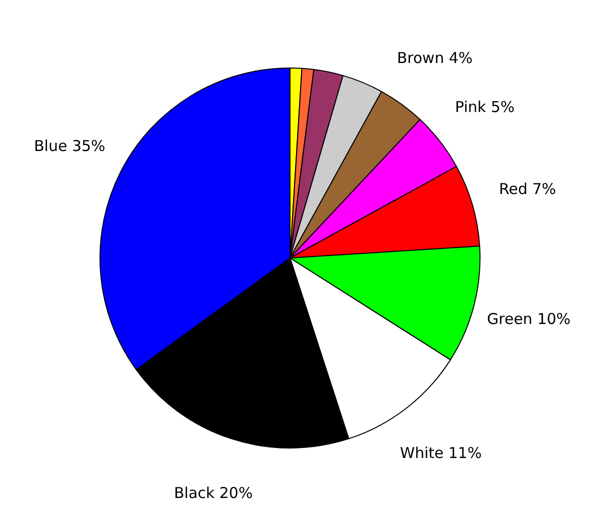 The width and height of the screenshot is (603, 530). What do you see at coordinates (70, 146) in the screenshot?
I see `slice-label: Blue 35%` at bounding box center [70, 146].